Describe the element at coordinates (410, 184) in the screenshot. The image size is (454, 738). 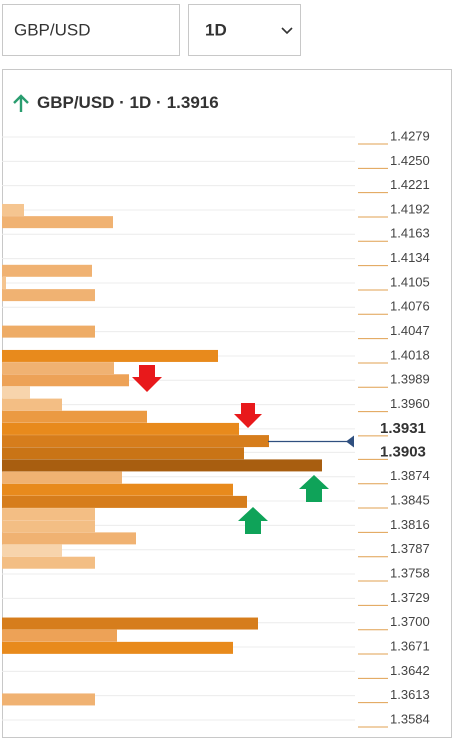
I see `y-tick-label: 1.4221` at that location.